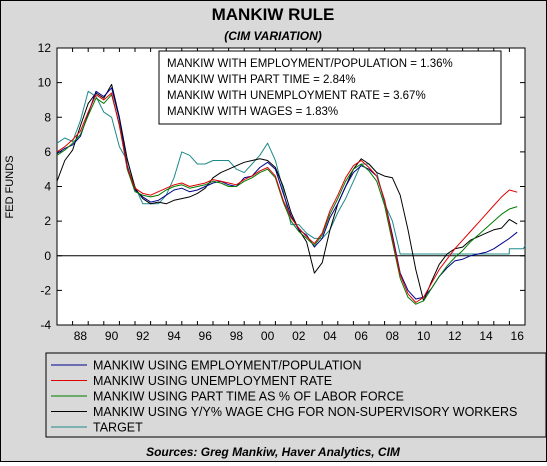 This screenshot has height=466, width=547. I want to click on x-tick-label: 96, so click(206, 336).